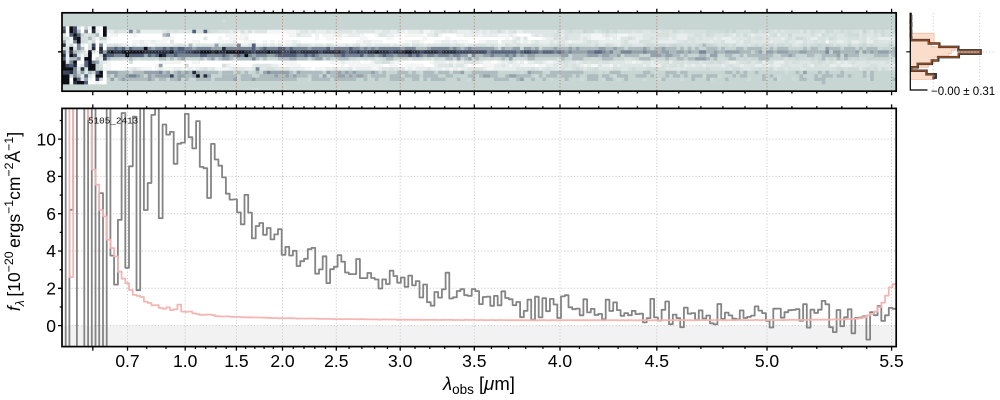 This screenshot has width=1000, height=400. What do you see at coordinates (236, 361) in the screenshot?
I see `svg-text: 1.5` at bounding box center [236, 361].